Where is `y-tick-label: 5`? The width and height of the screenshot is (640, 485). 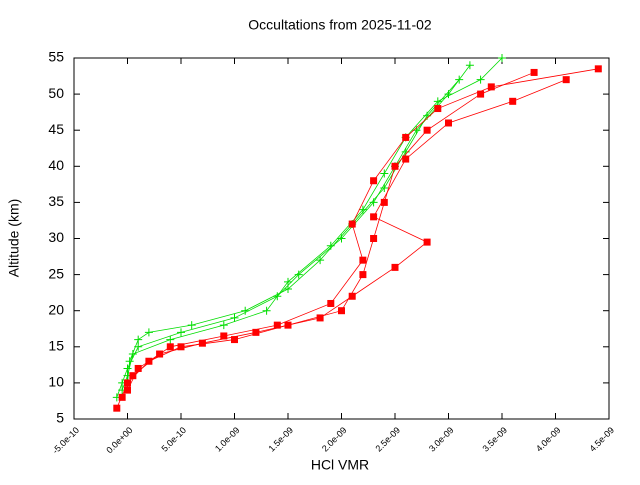 y-tick-label: 5 is located at coordinates (60, 418).